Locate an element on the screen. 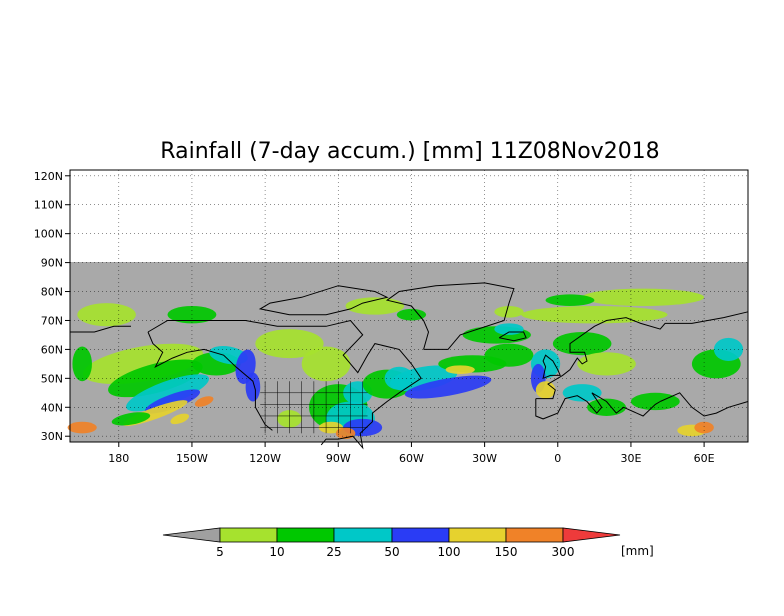  colorbar-legend: 5 10 25 50 100 150 300 is located at coordinates (391, 543).